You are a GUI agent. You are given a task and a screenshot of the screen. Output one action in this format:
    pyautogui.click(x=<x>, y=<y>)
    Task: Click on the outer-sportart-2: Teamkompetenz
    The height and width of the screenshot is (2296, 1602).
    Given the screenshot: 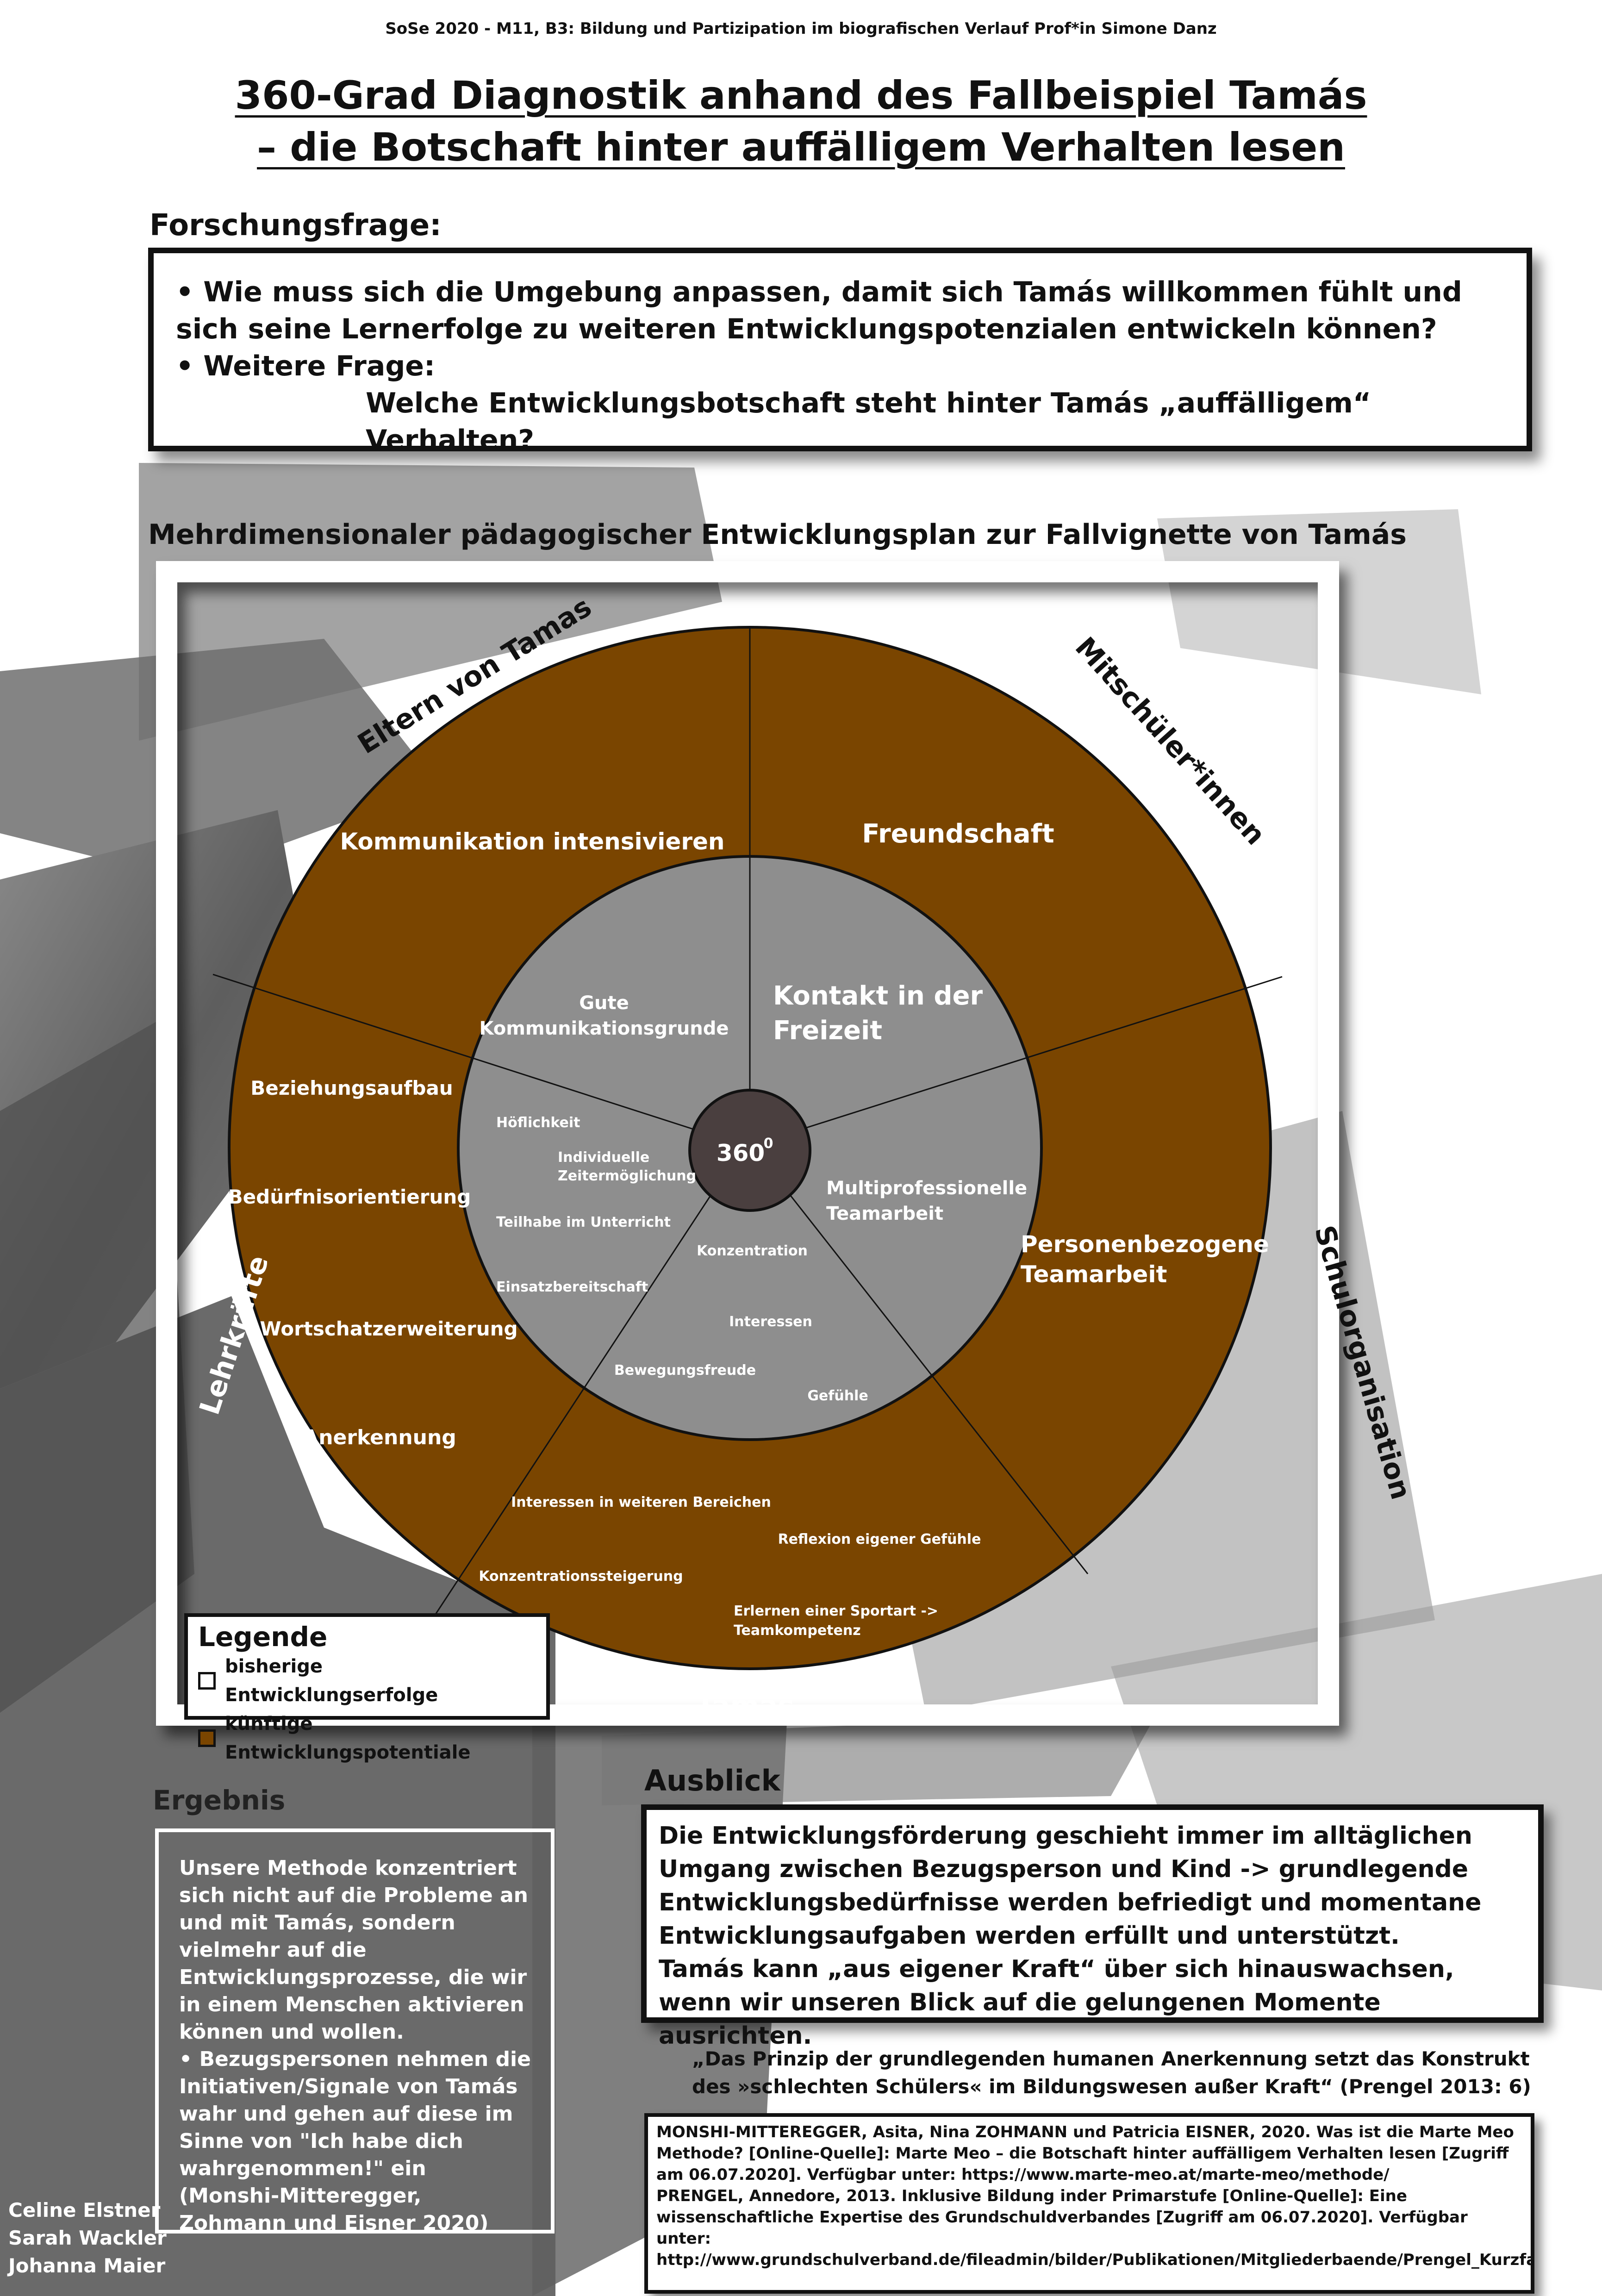 What is the action you would take?
    pyautogui.click(x=797, y=1630)
    